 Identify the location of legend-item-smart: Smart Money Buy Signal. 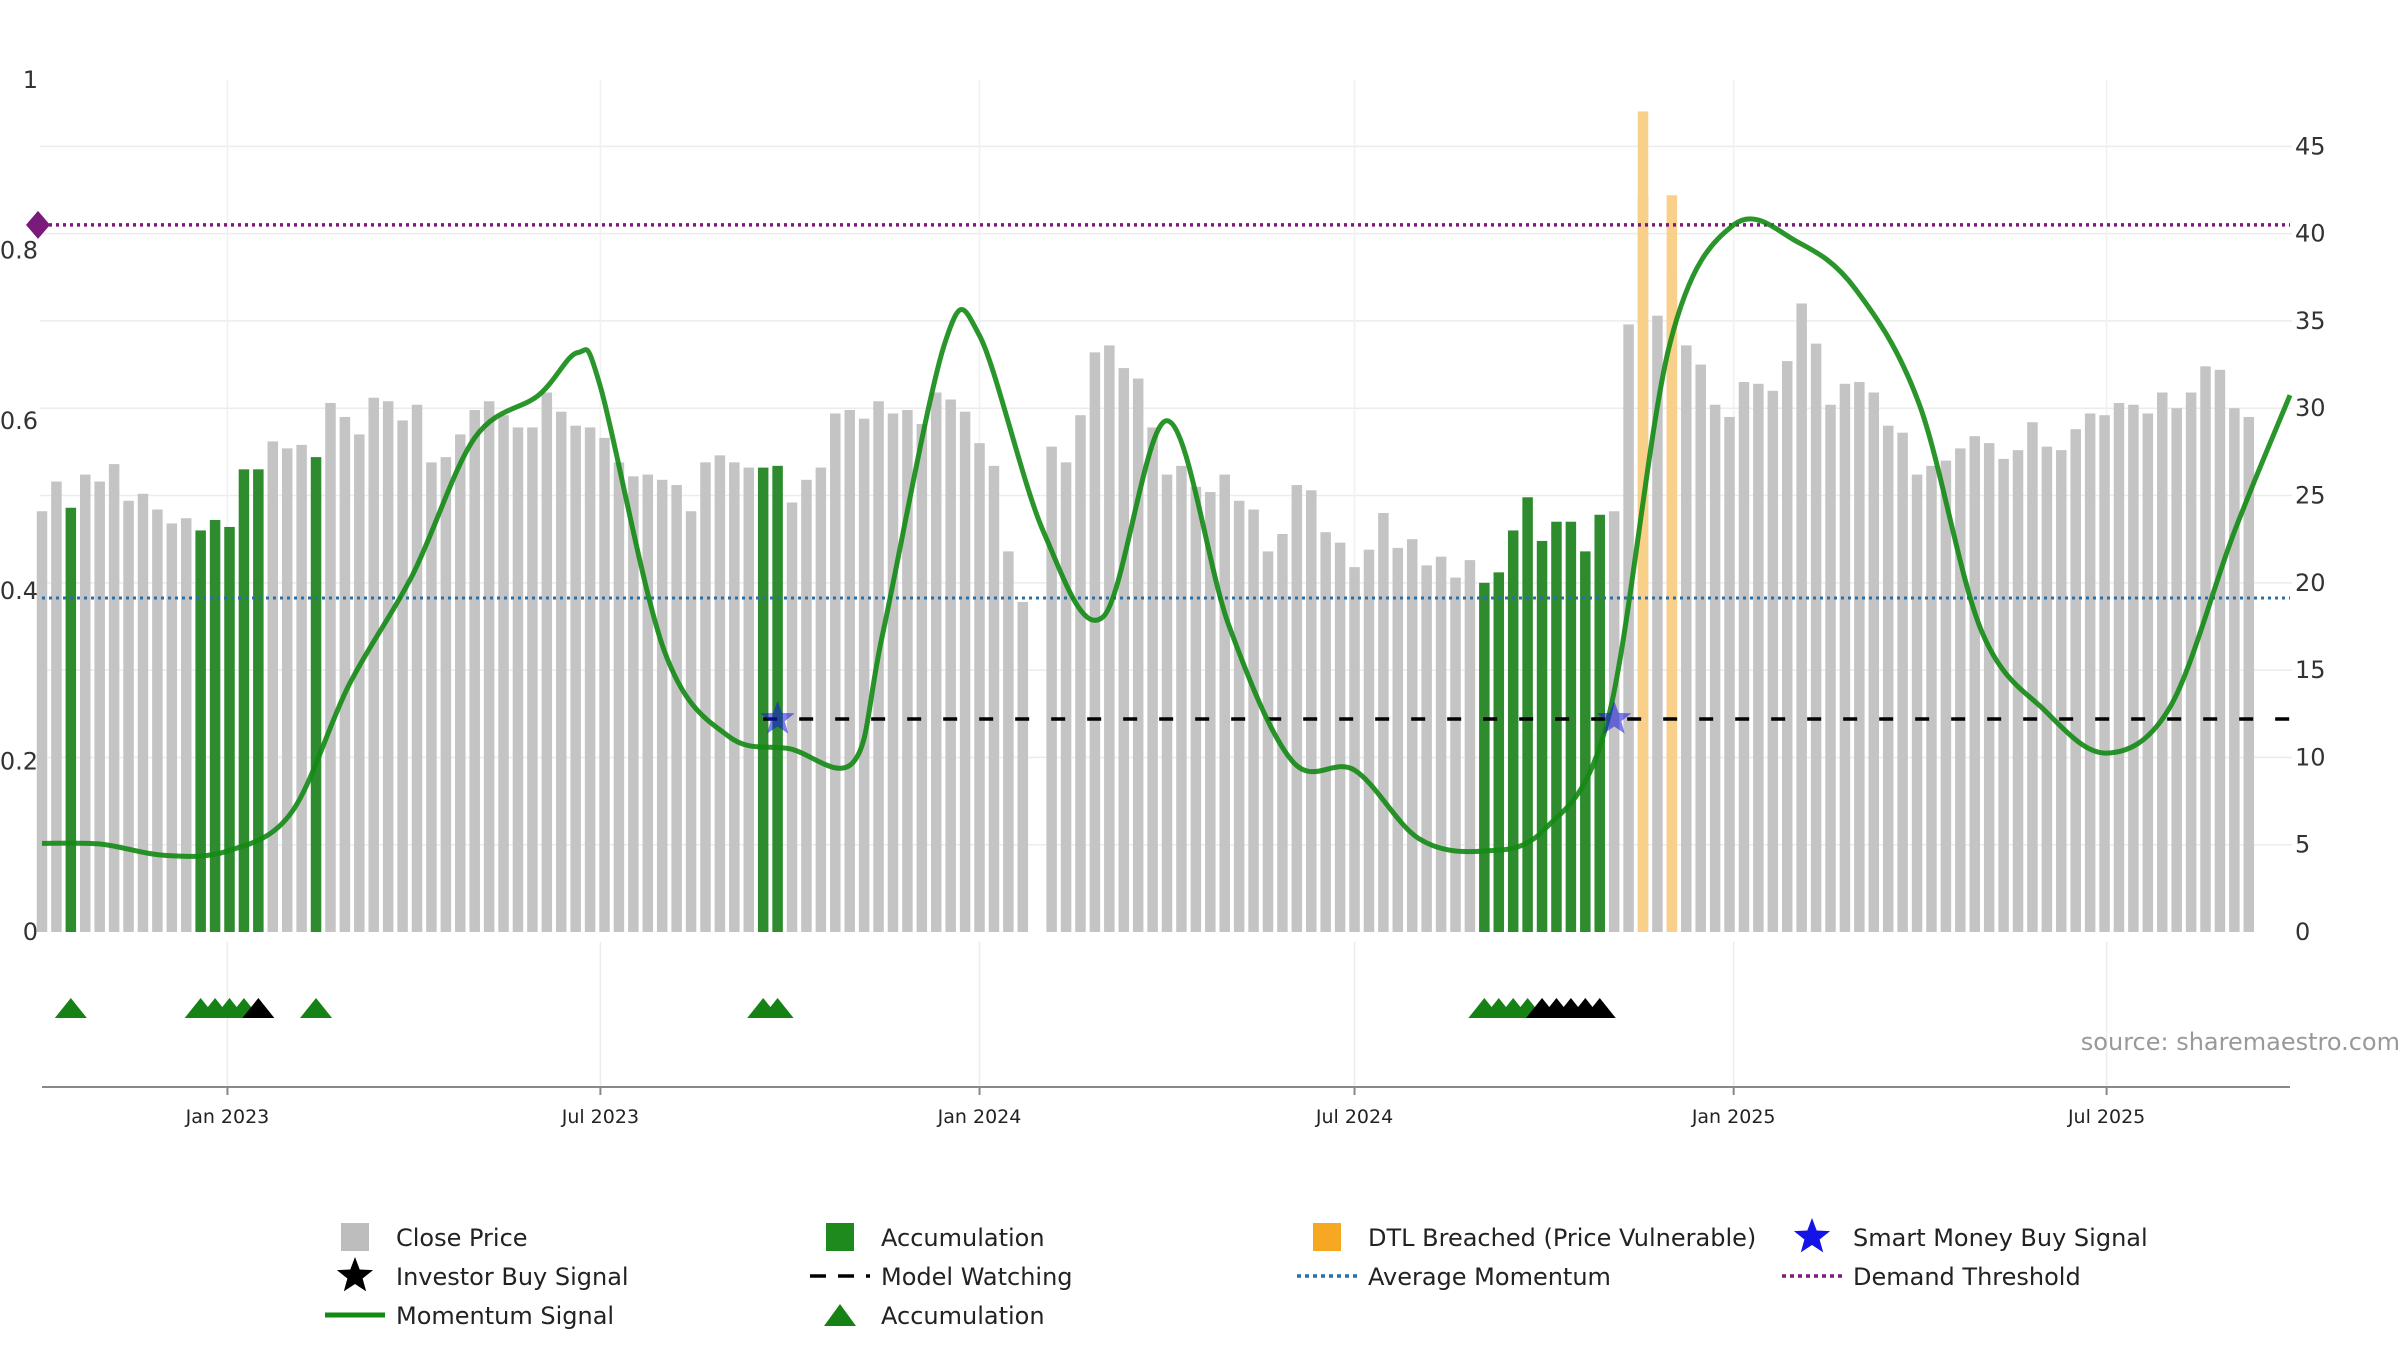
(1970, 1235).